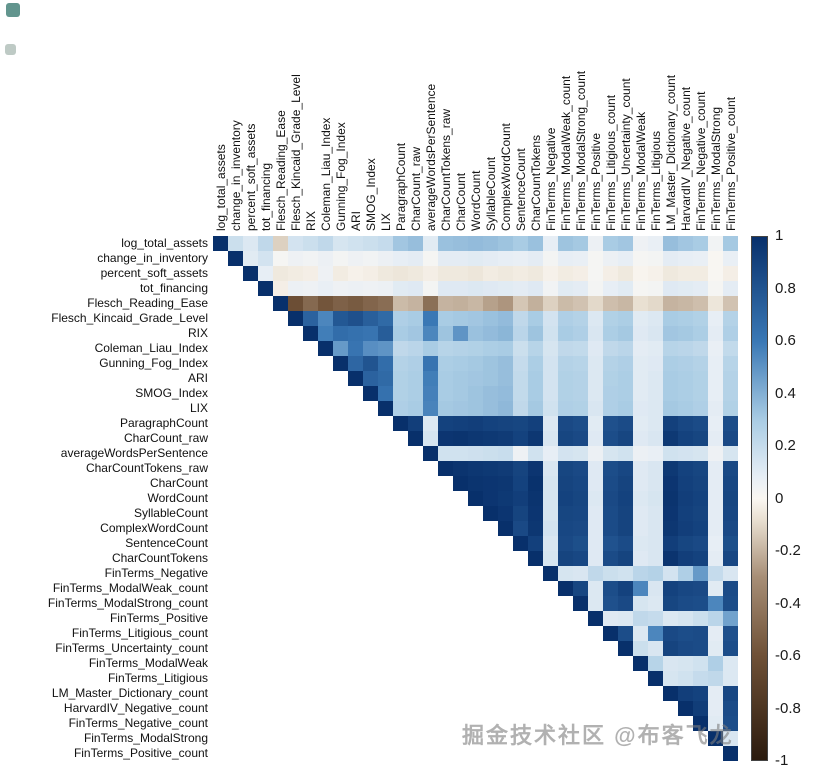  I want to click on colorbar-tick-label: 0.8, so click(785, 288).